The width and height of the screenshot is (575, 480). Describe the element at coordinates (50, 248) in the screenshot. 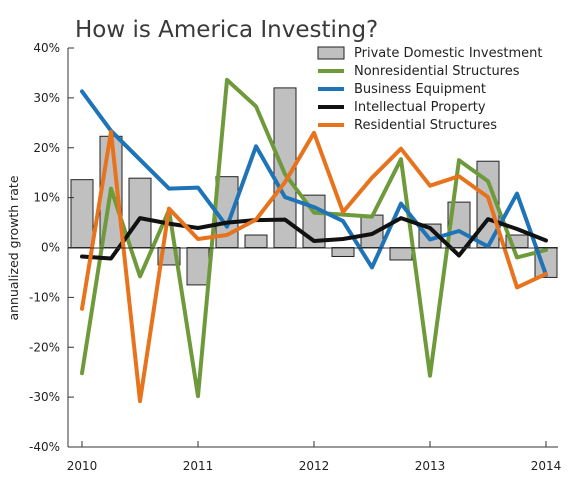

I see `y-tick-label: 0%` at that location.